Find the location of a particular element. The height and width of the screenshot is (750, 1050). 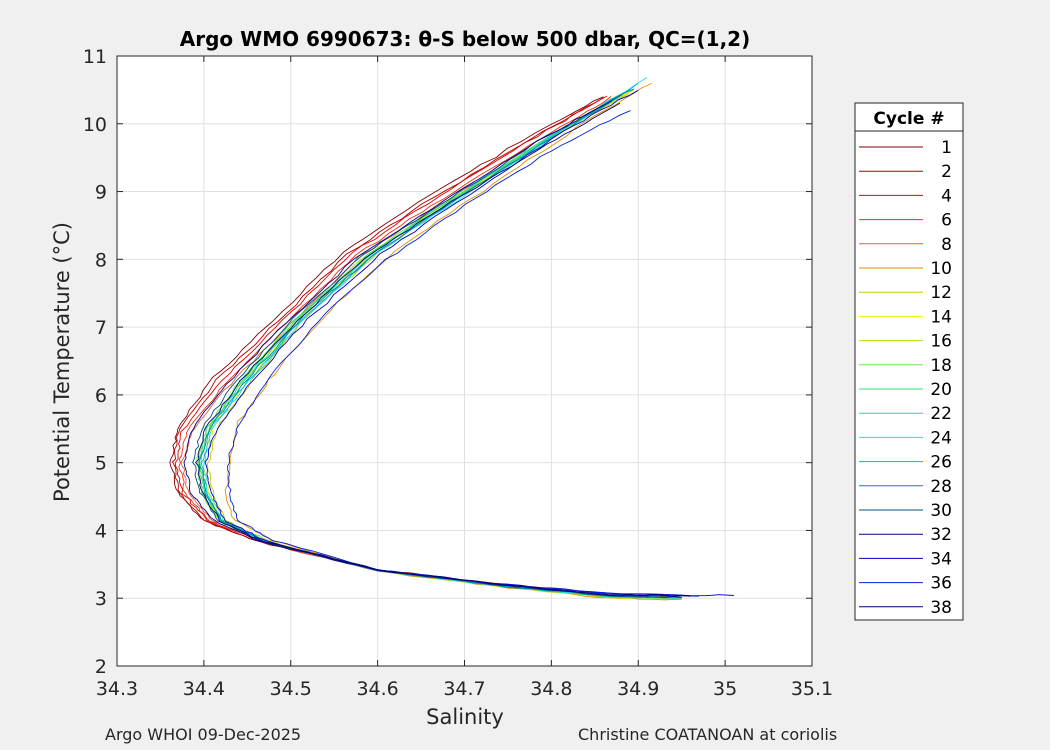

legend-label: 4 is located at coordinates (946, 196).